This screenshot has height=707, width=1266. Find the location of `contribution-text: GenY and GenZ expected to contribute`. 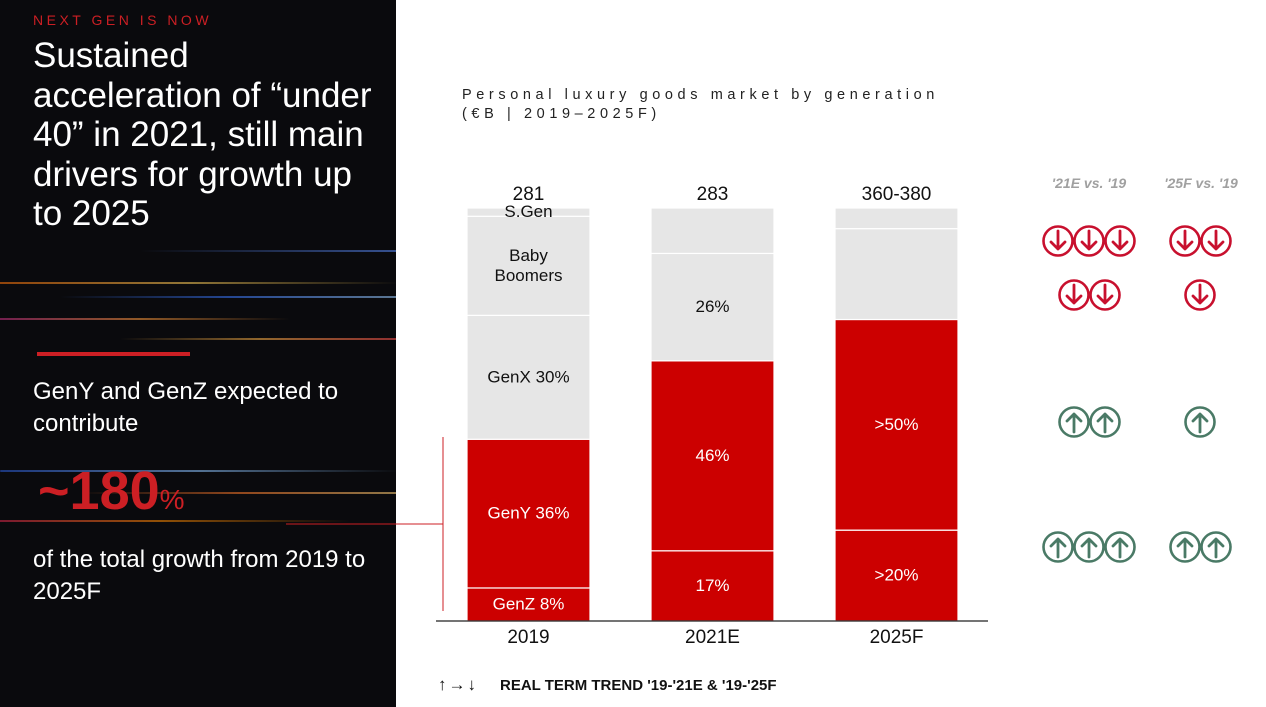

contribution-text: GenY and GenZ expected to contribute is located at coordinates (186, 407).